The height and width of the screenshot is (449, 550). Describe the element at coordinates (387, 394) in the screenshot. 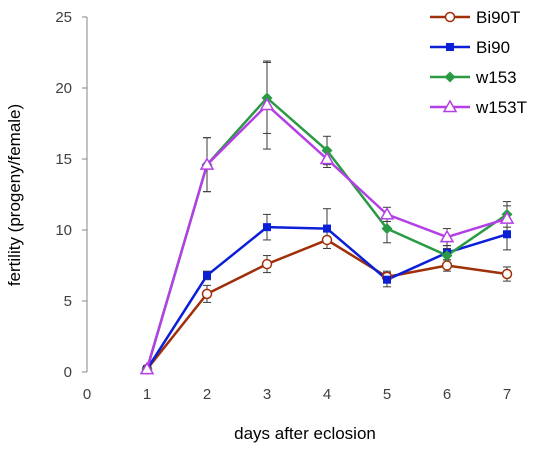

I see `x-tick-label: 5` at that location.